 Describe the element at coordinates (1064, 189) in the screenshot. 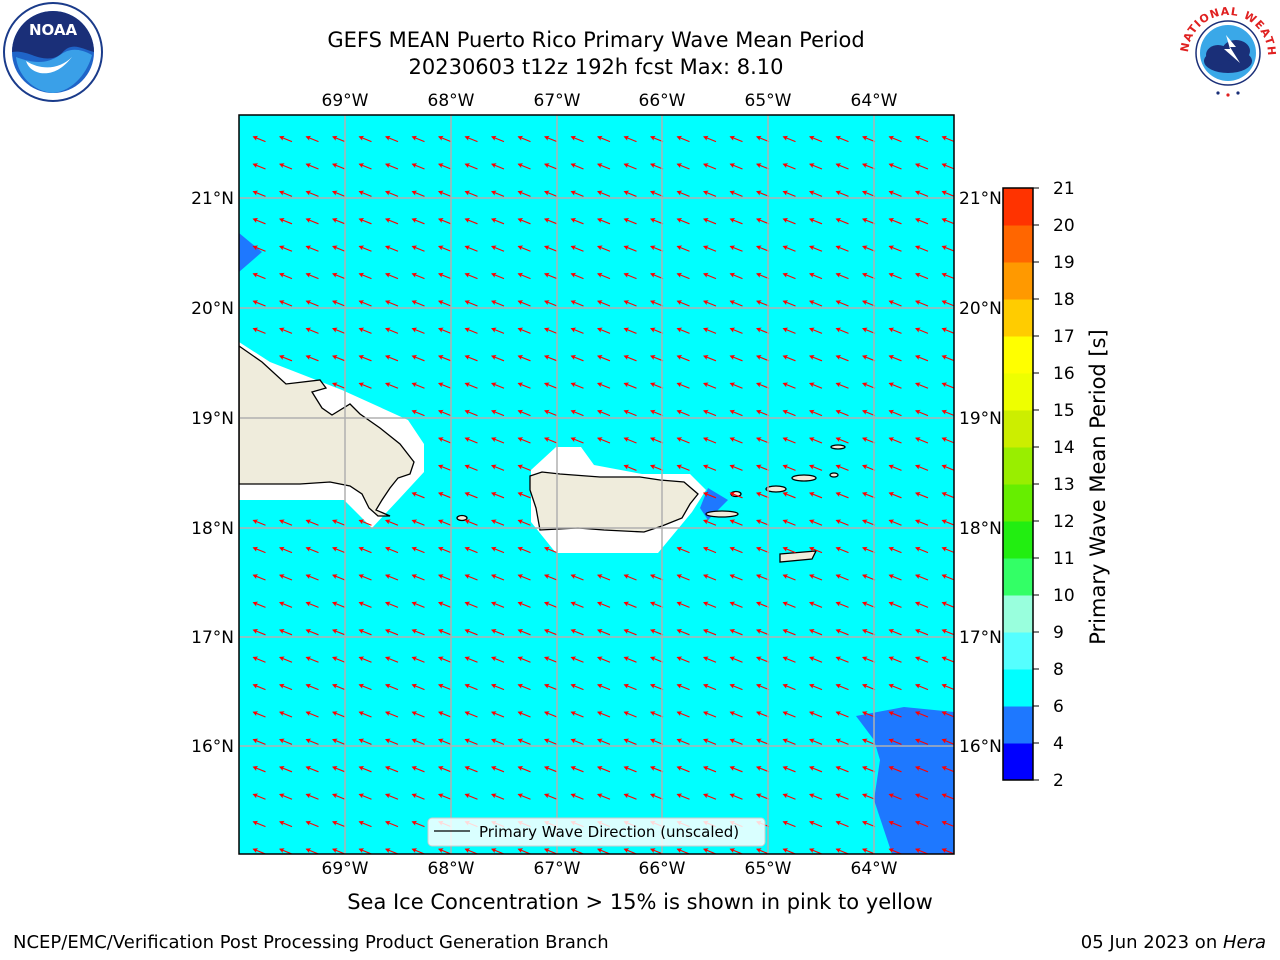

I see `colorbar-tick-label: 21` at that location.